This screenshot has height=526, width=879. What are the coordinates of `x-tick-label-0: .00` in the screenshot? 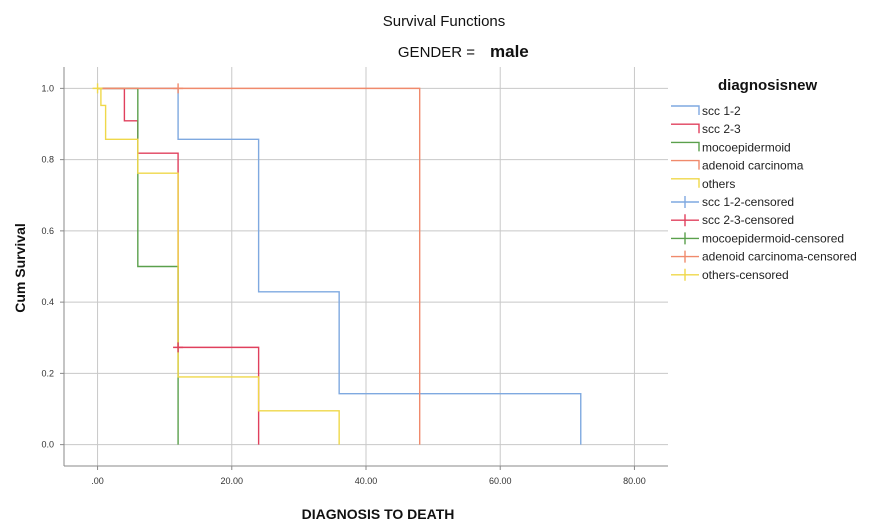 It's located at (97, 481).